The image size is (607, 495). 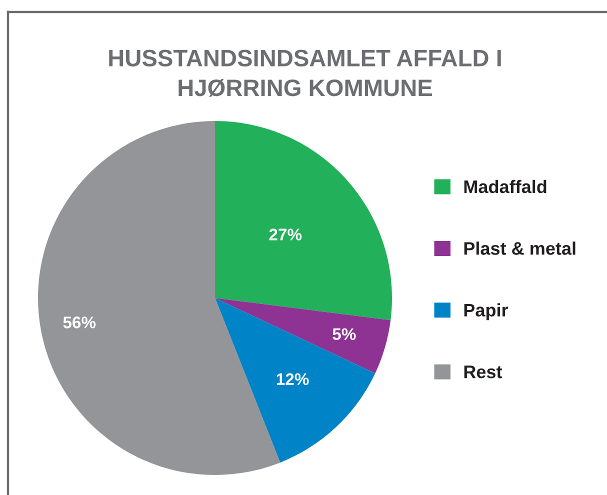 I want to click on data-label: 56%, so click(x=79, y=322).